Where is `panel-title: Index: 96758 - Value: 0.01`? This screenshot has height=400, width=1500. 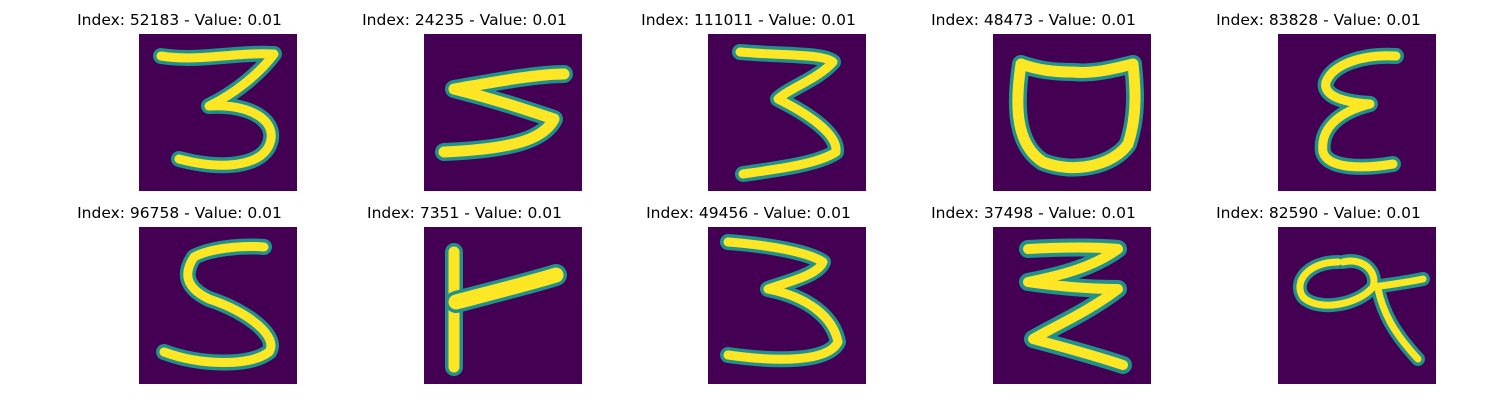 panel-title: Index: 96758 - Value: 0.01 is located at coordinates (179, 213).